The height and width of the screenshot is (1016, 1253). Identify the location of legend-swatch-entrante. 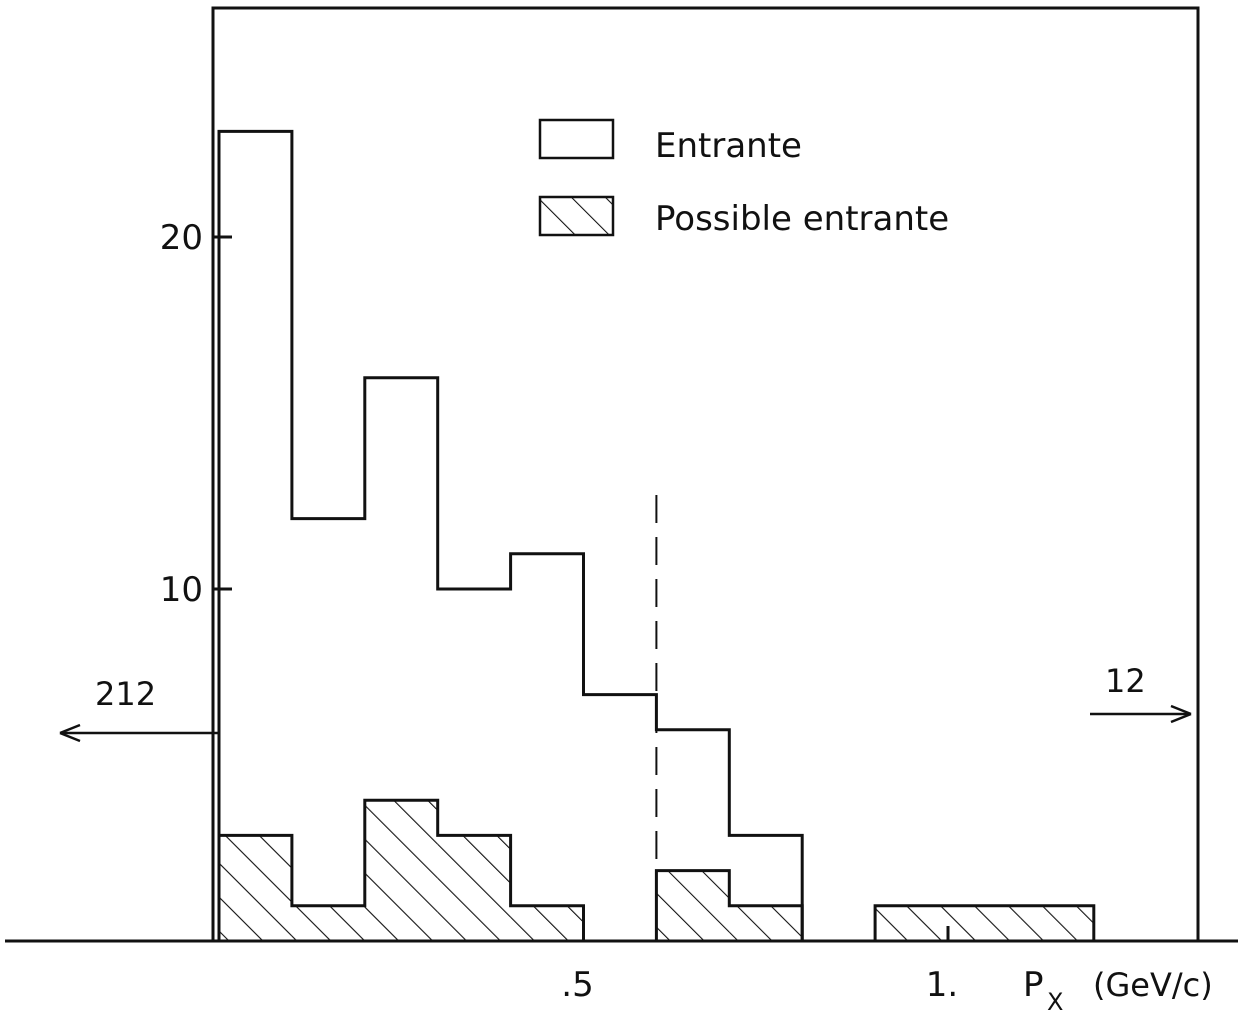
(576, 139).